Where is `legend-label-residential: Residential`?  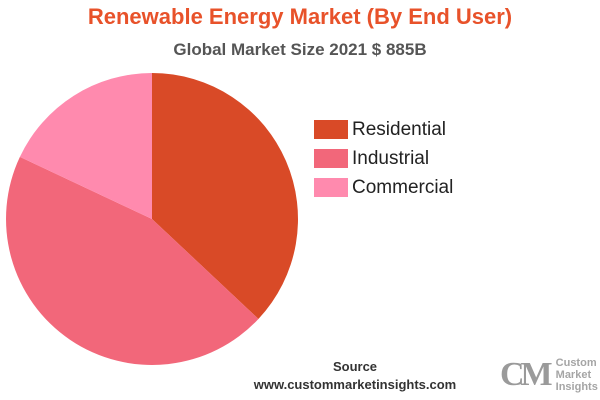 legend-label-residential: Residential is located at coordinates (399, 129).